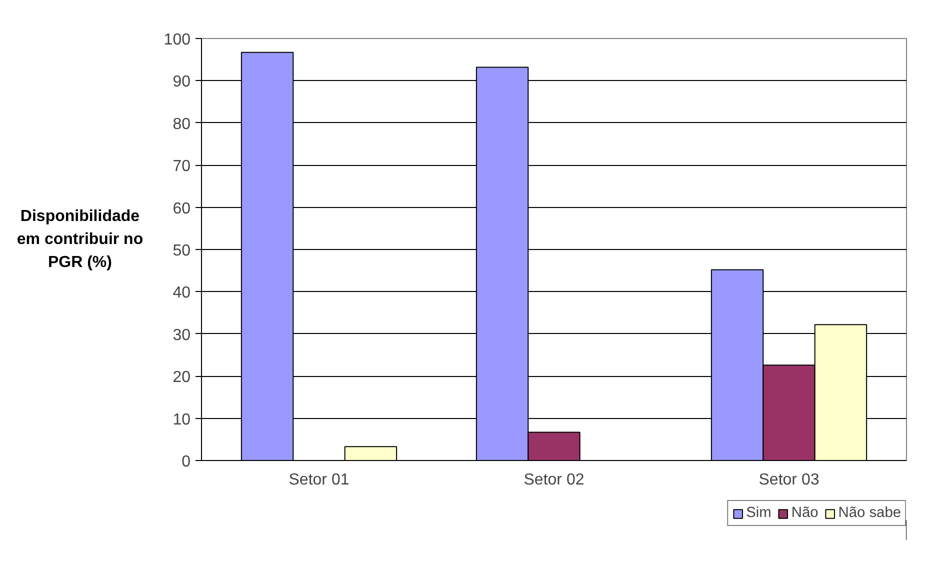 This screenshot has width=945, height=568. I want to click on y-tick-label: 10, so click(181, 419).